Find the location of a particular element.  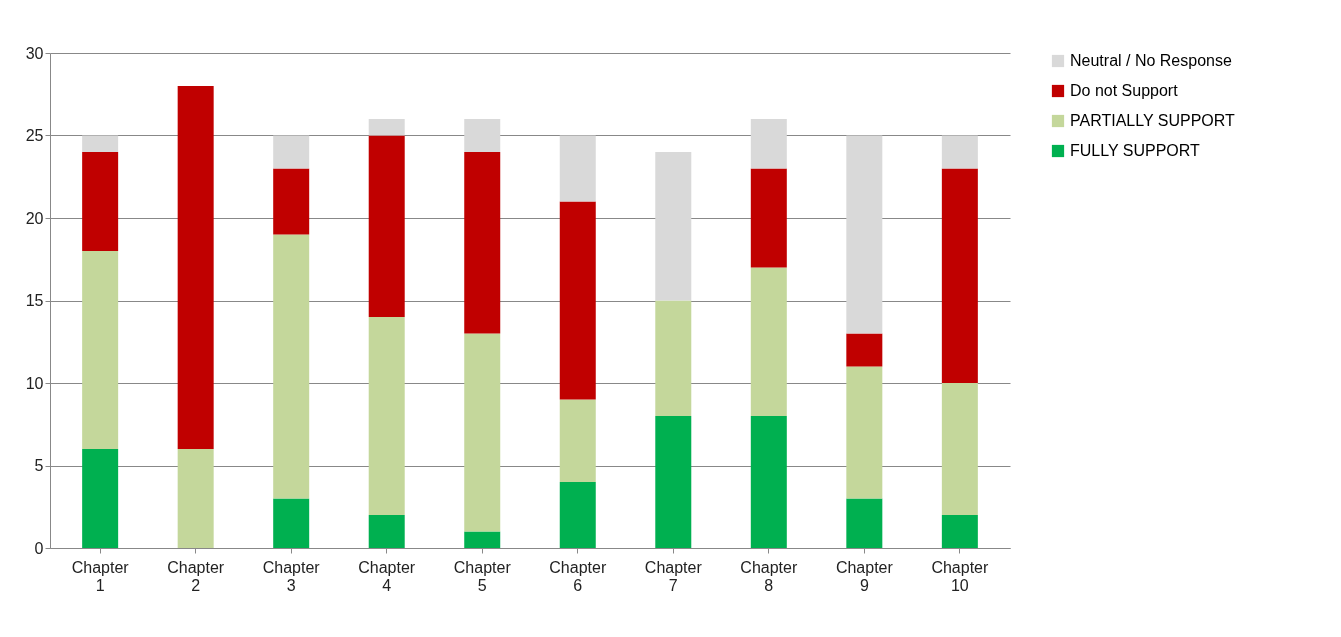

x-tick-label: Chapter 1 is located at coordinates (100, 576).